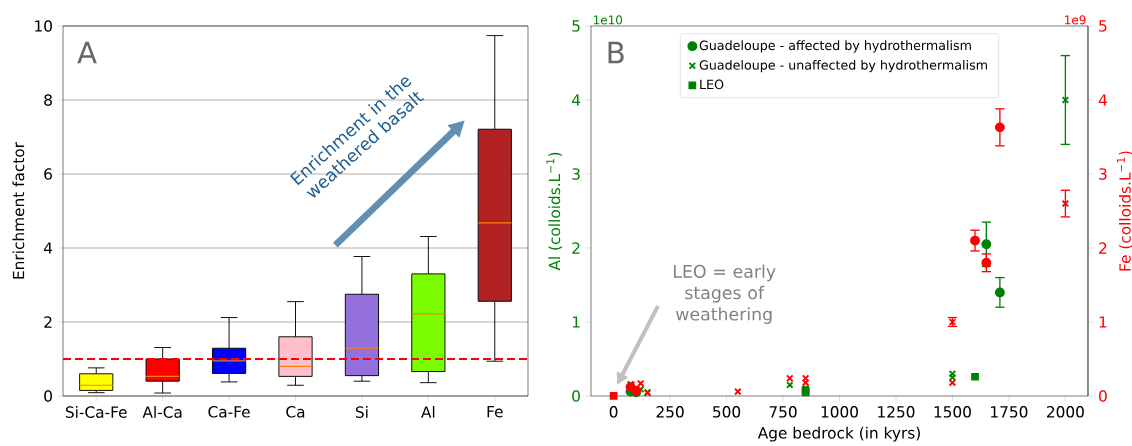  I want to click on text: 1e10, so click(608, 20).